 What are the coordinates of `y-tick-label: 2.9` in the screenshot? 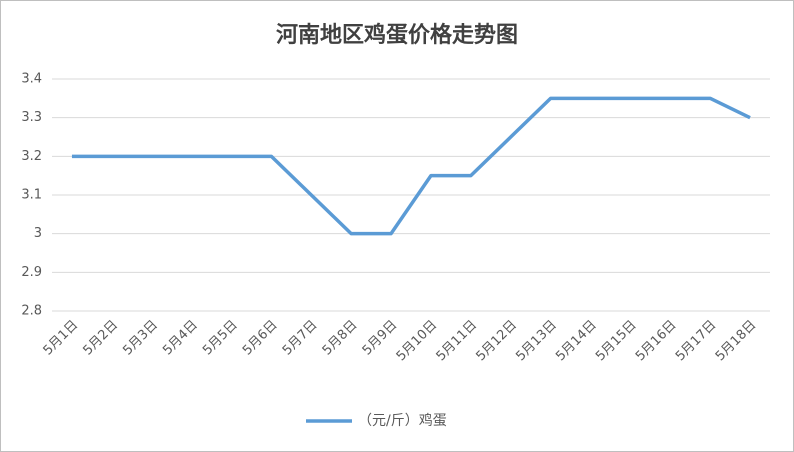 It's located at (31, 272).